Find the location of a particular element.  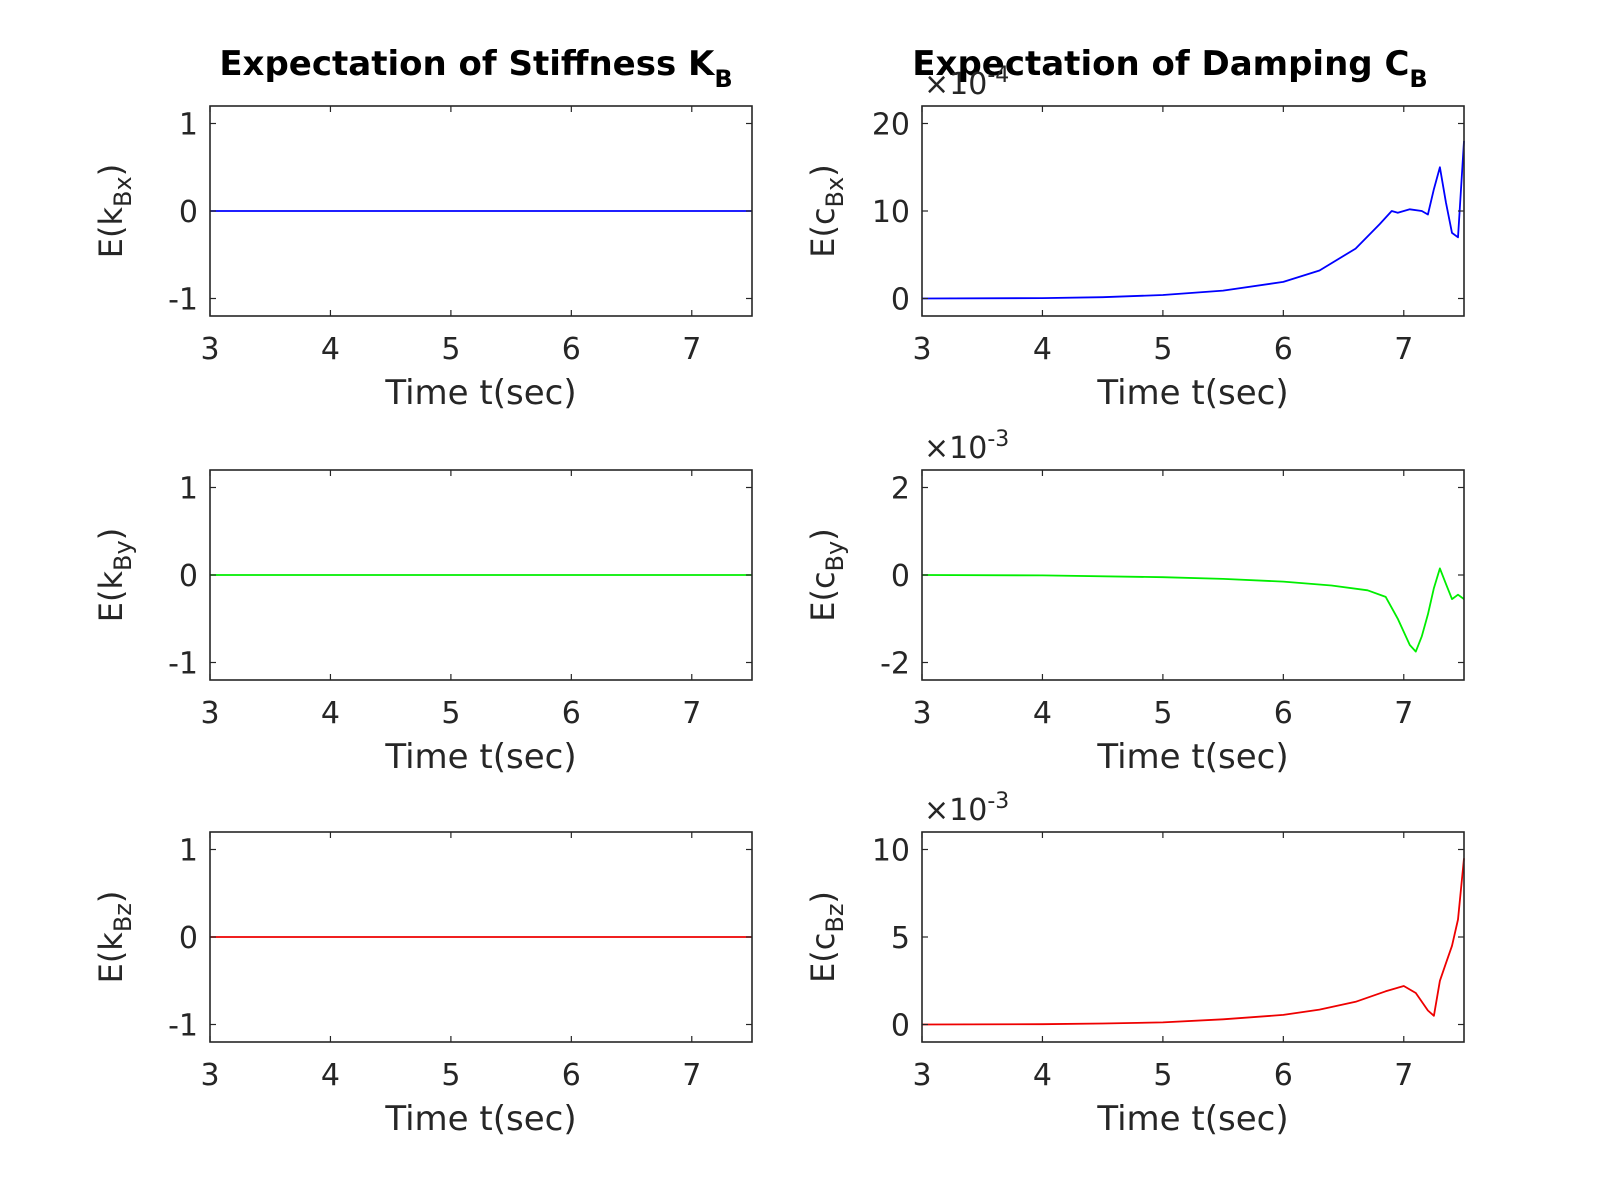

subplot-kBy: 3 4 5 6 7 -1 0 1 Time t(sec) E(kBy) is located at coordinates (422, 623).